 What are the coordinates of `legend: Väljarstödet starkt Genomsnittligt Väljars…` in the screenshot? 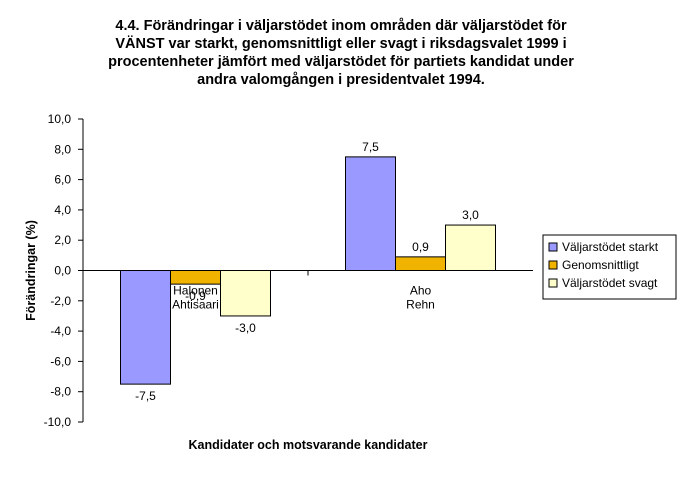 It's located at (609, 267).